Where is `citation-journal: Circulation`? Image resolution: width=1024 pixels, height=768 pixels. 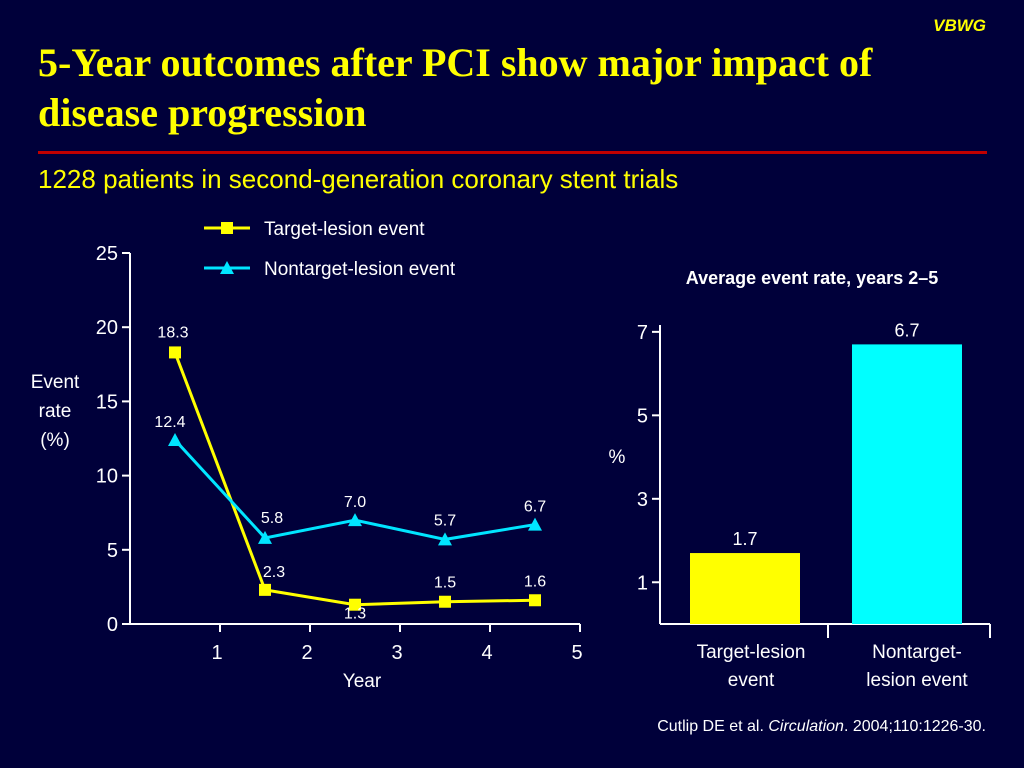 citation-journal: Circulation is located at coordinates (806, 726).